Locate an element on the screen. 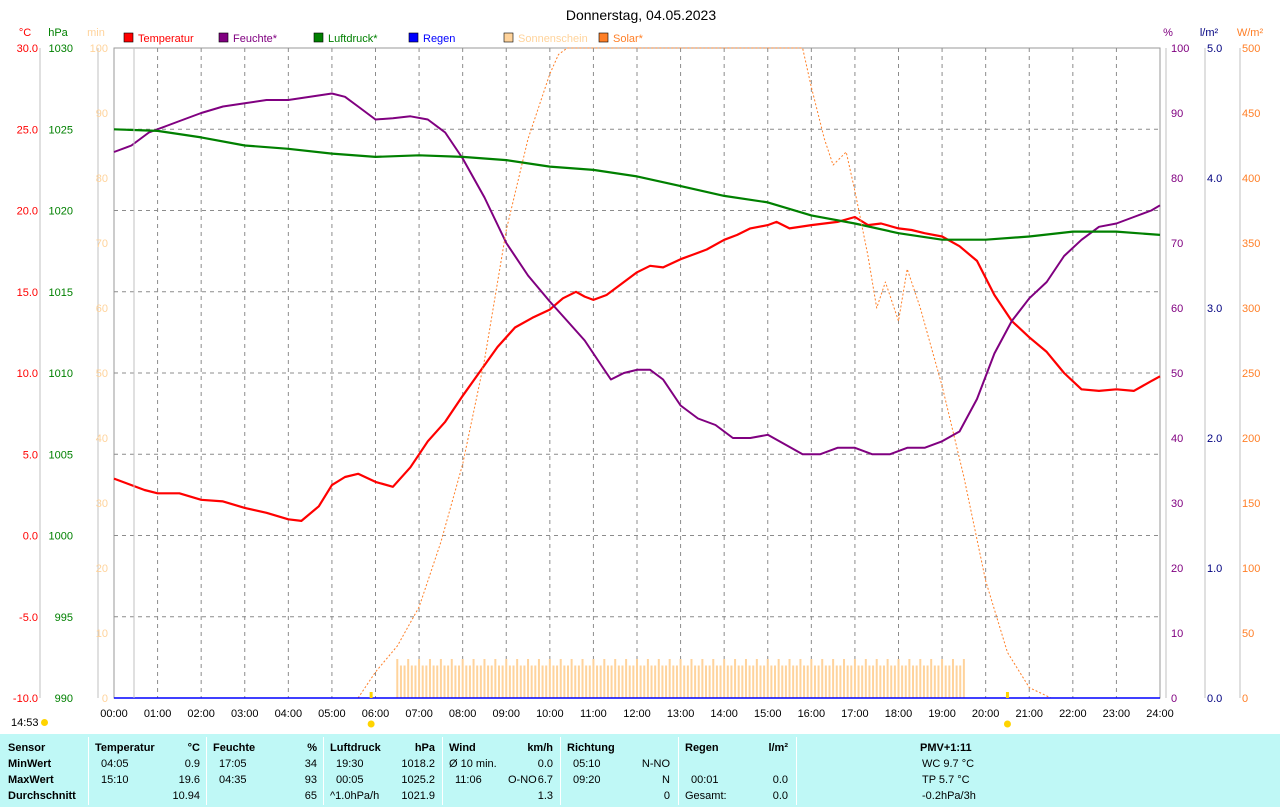  header-humidity-unit: % is located at coordinates (312, 748).